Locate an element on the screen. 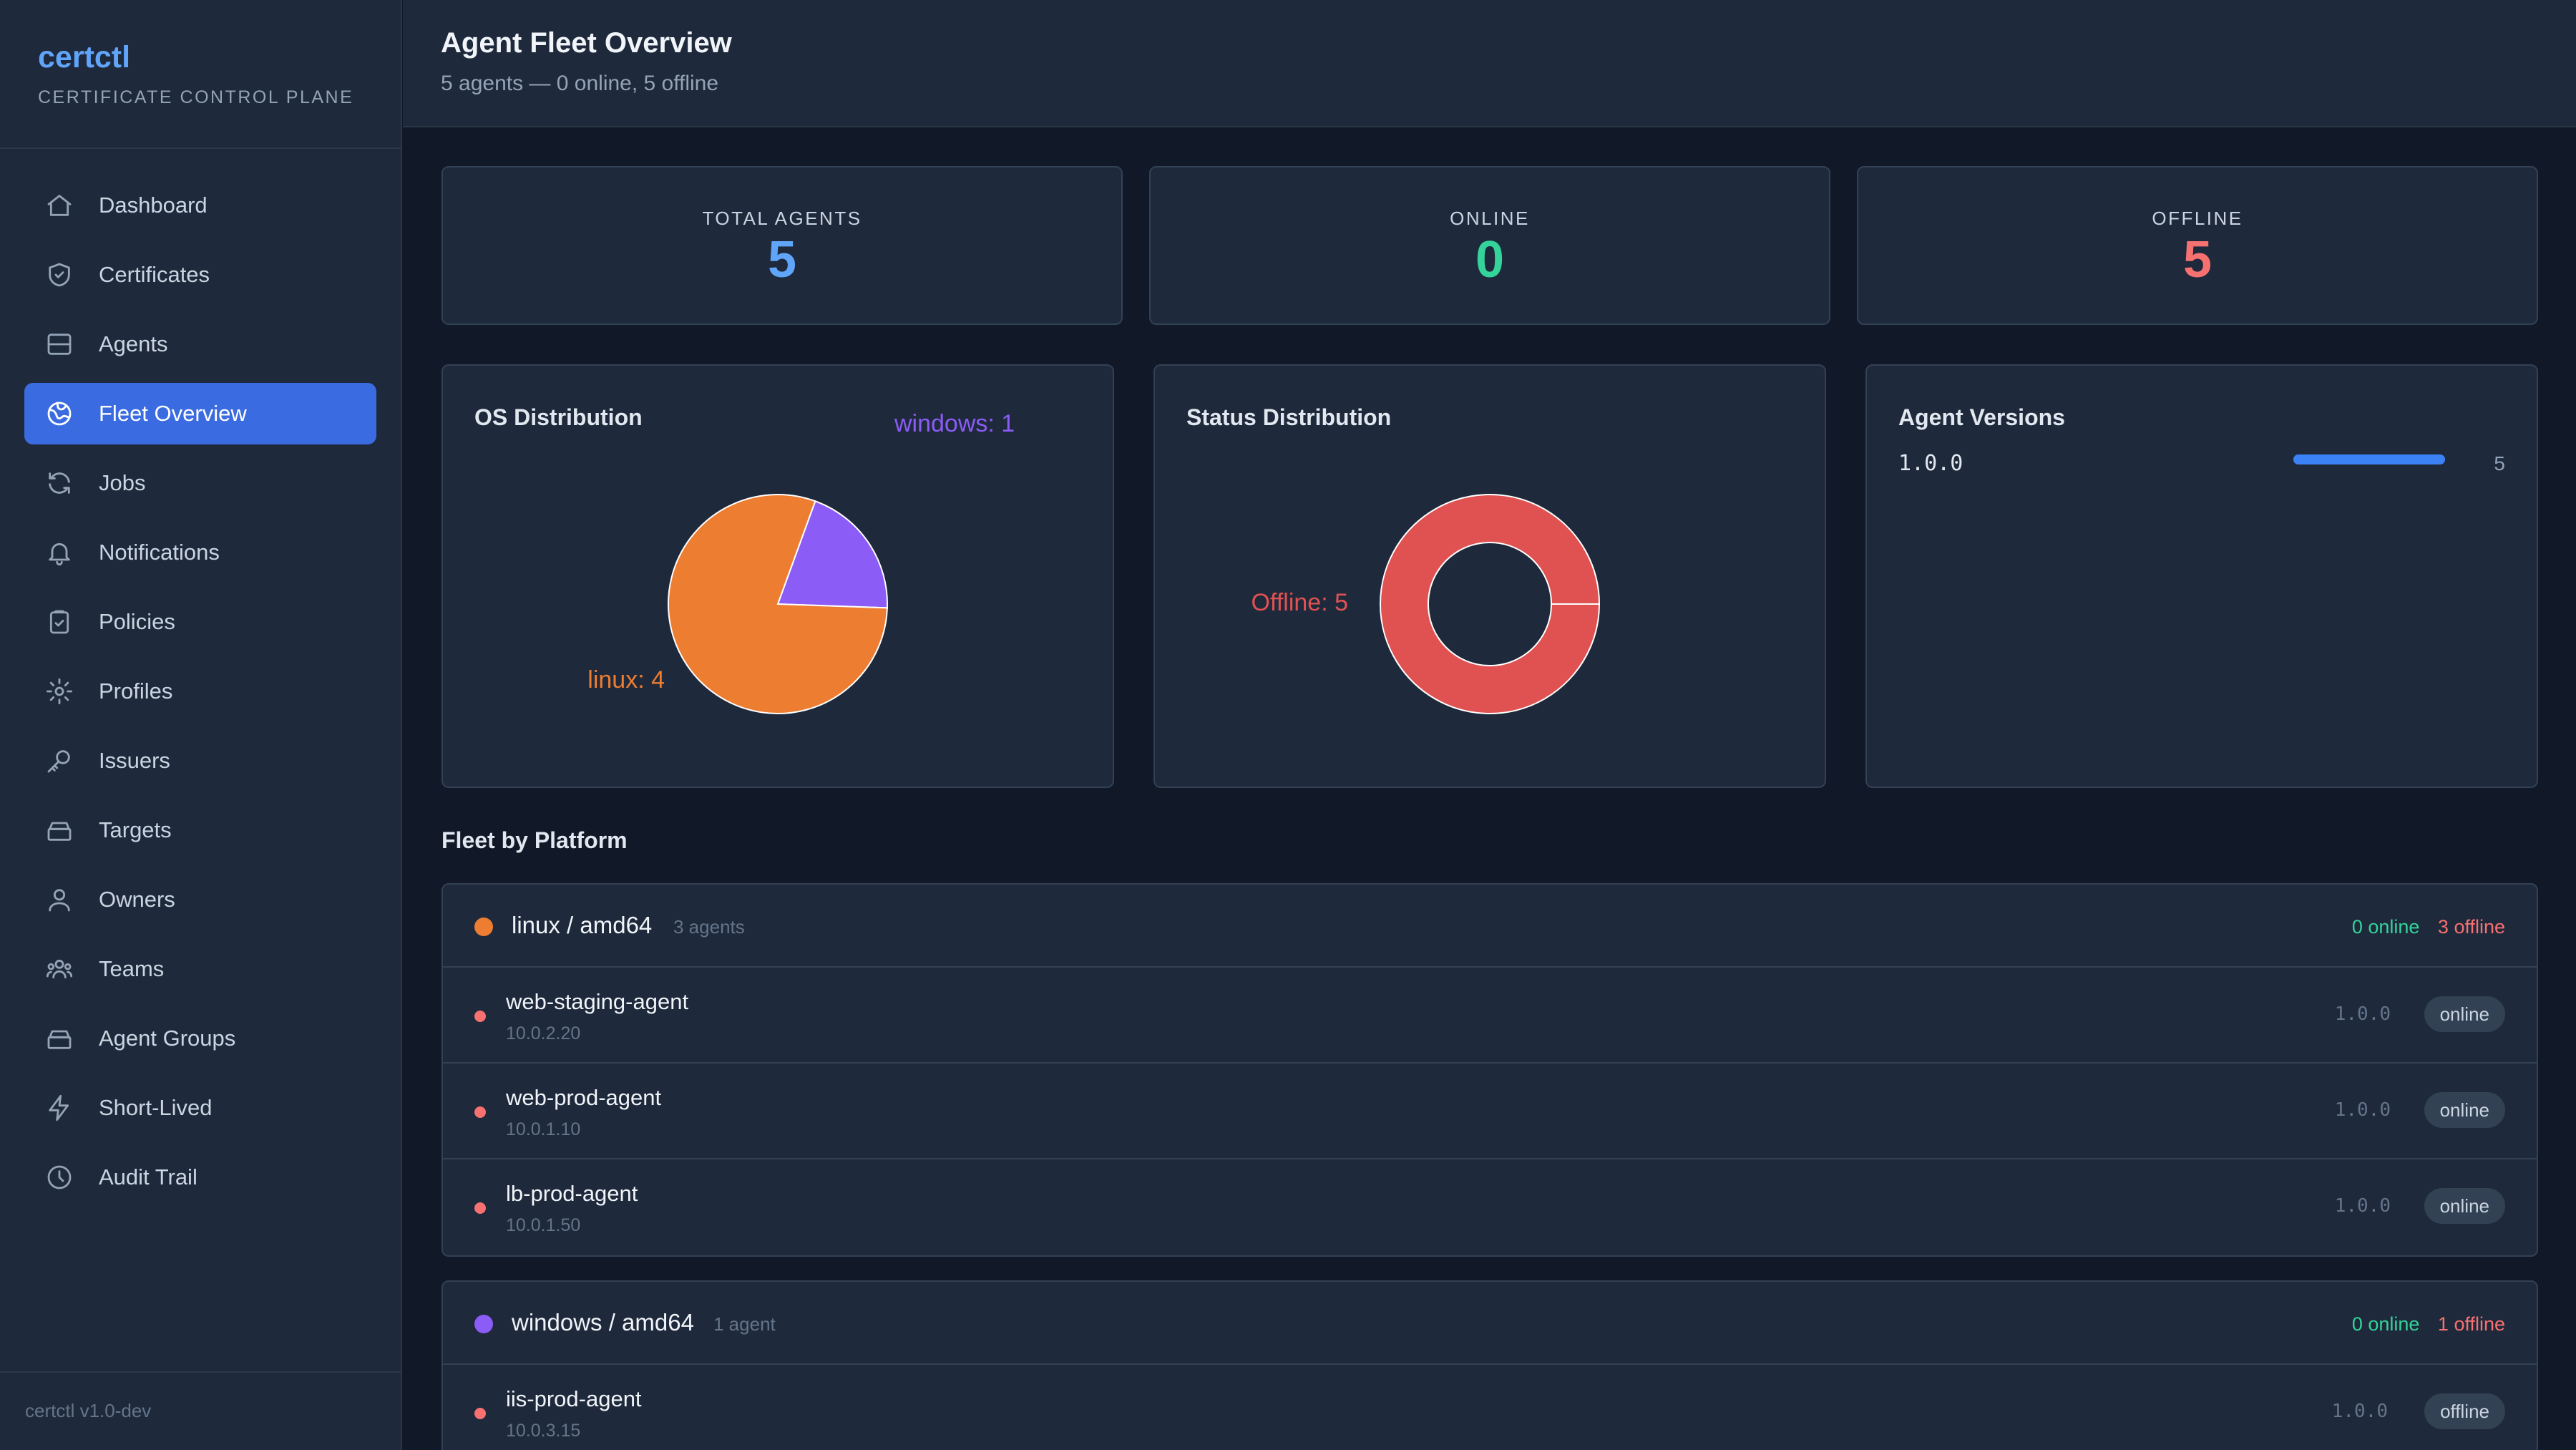 Image resolution: width=2576 pixels, height=1450 pixels. sidebar-item-label: Certificates is located at coordinates (154, 274).